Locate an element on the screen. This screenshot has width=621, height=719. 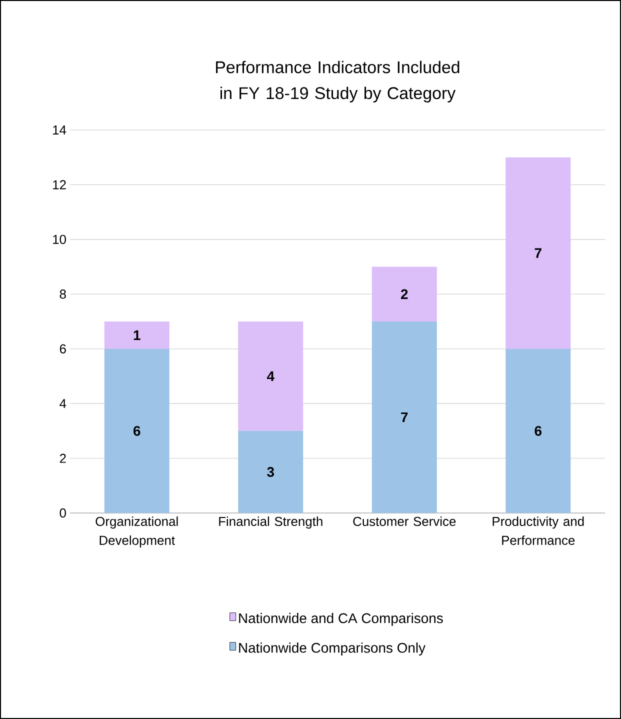
x-tick-label: Customer Service is located at coordinates (404, 521).